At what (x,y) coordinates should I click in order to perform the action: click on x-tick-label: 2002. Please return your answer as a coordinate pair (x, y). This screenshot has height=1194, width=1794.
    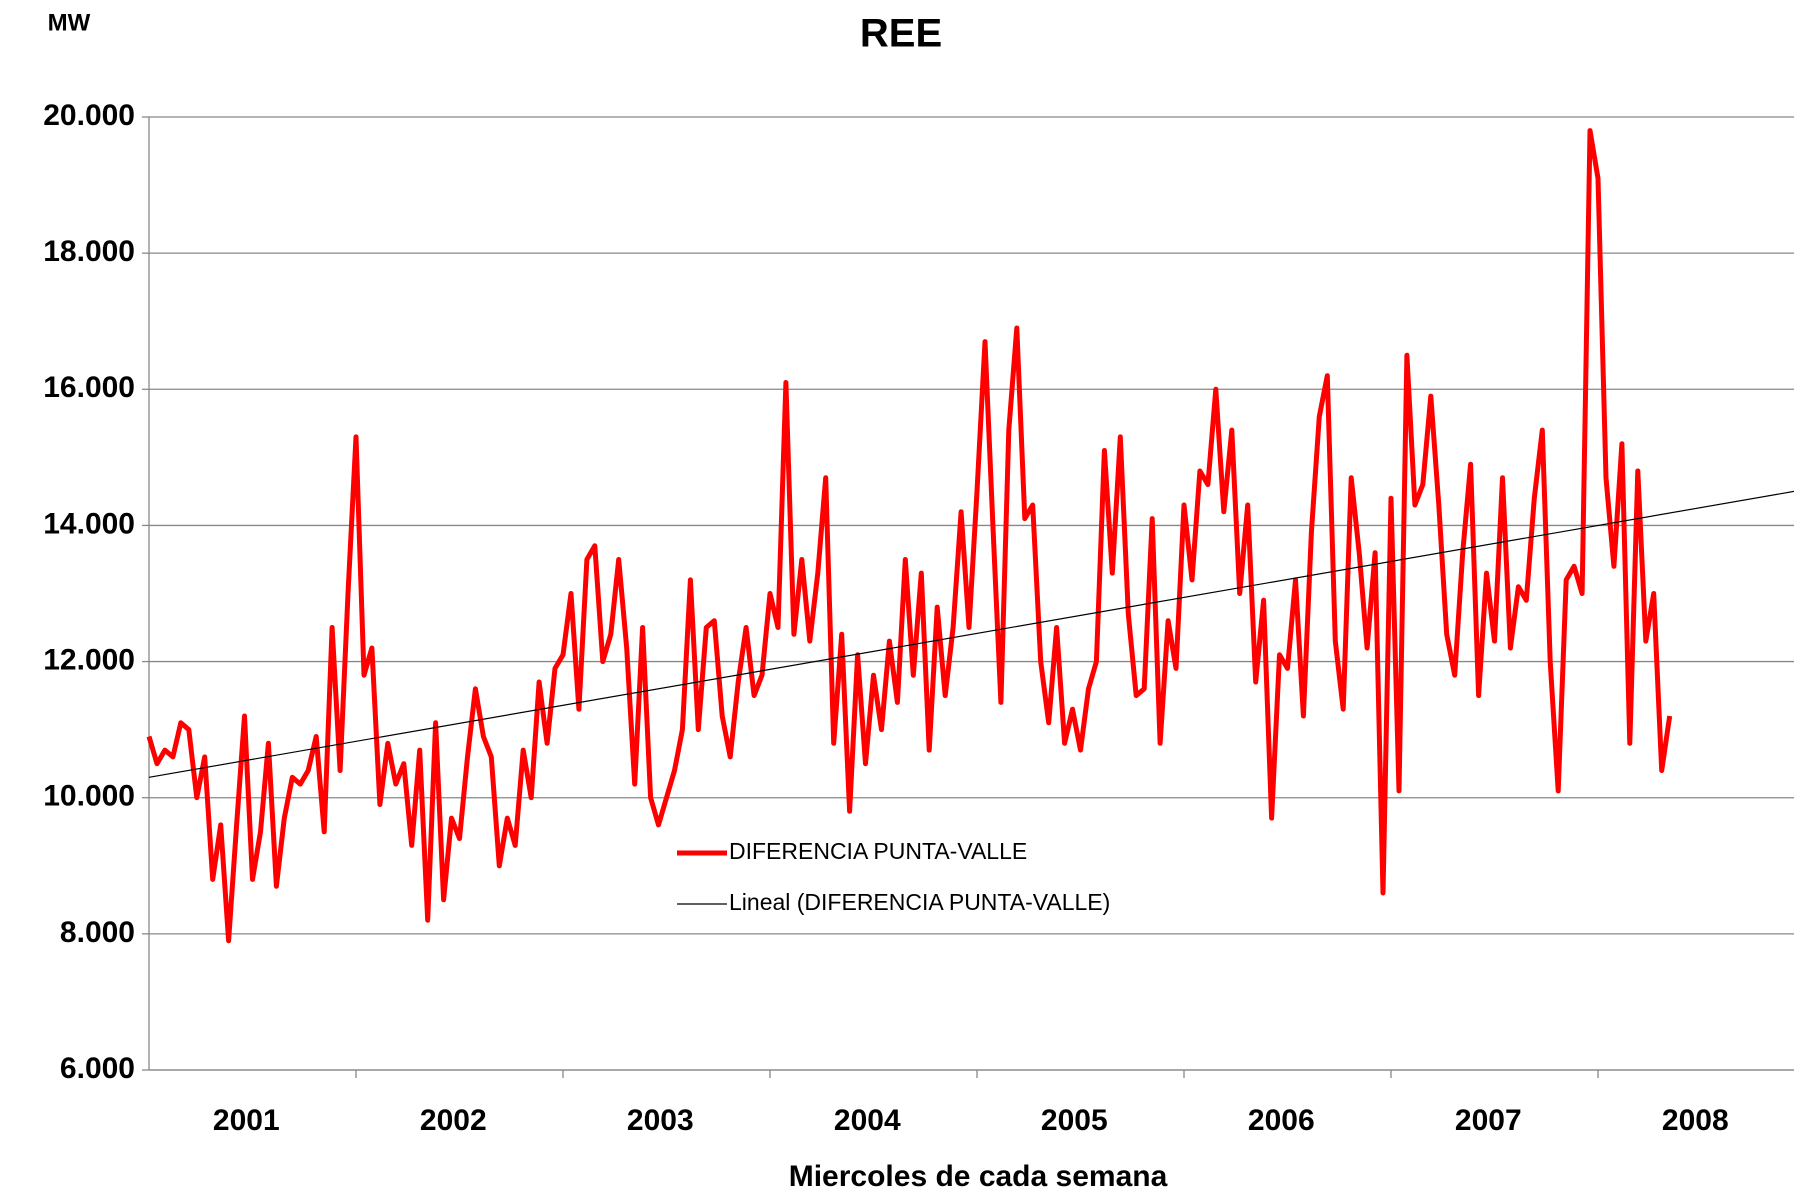
    Looking at the image, I should click on (453, 1120).